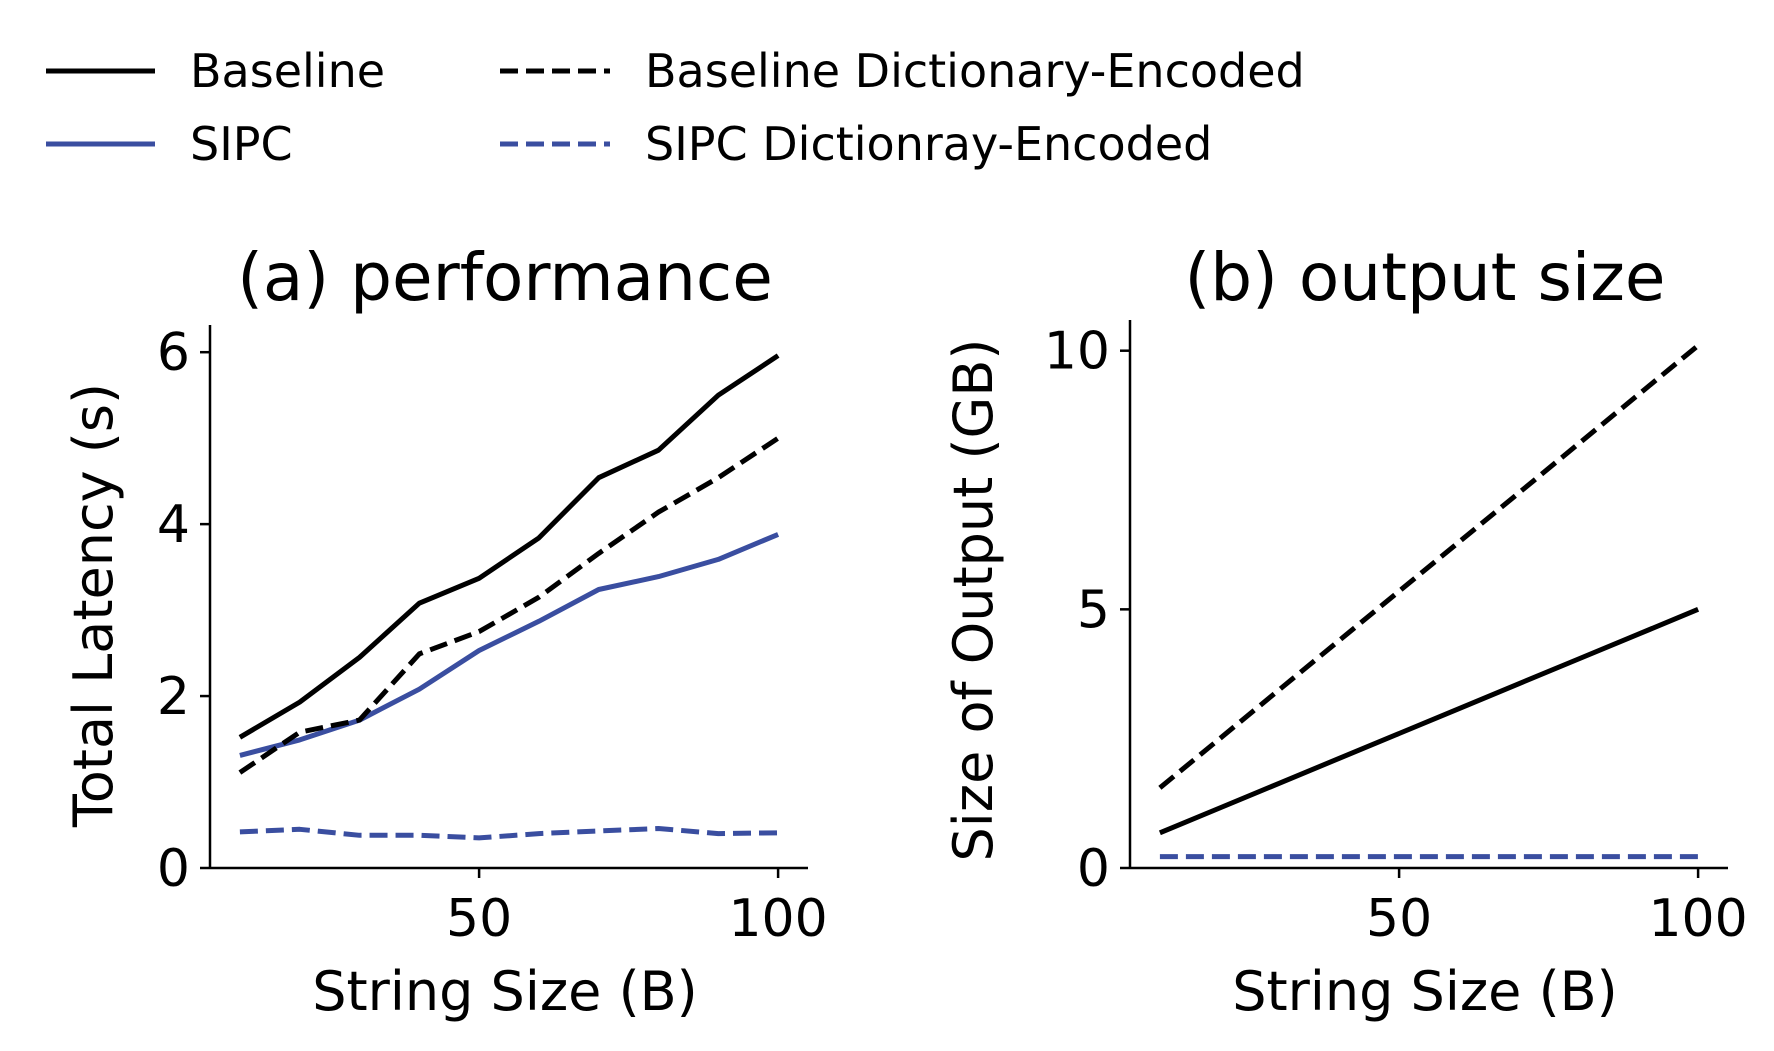 The width and height of the screenshot is (1774, 1051). Describe the element at coordinates (173, 697) in the screenshot. I see `y-tick-label: 2` at that location.